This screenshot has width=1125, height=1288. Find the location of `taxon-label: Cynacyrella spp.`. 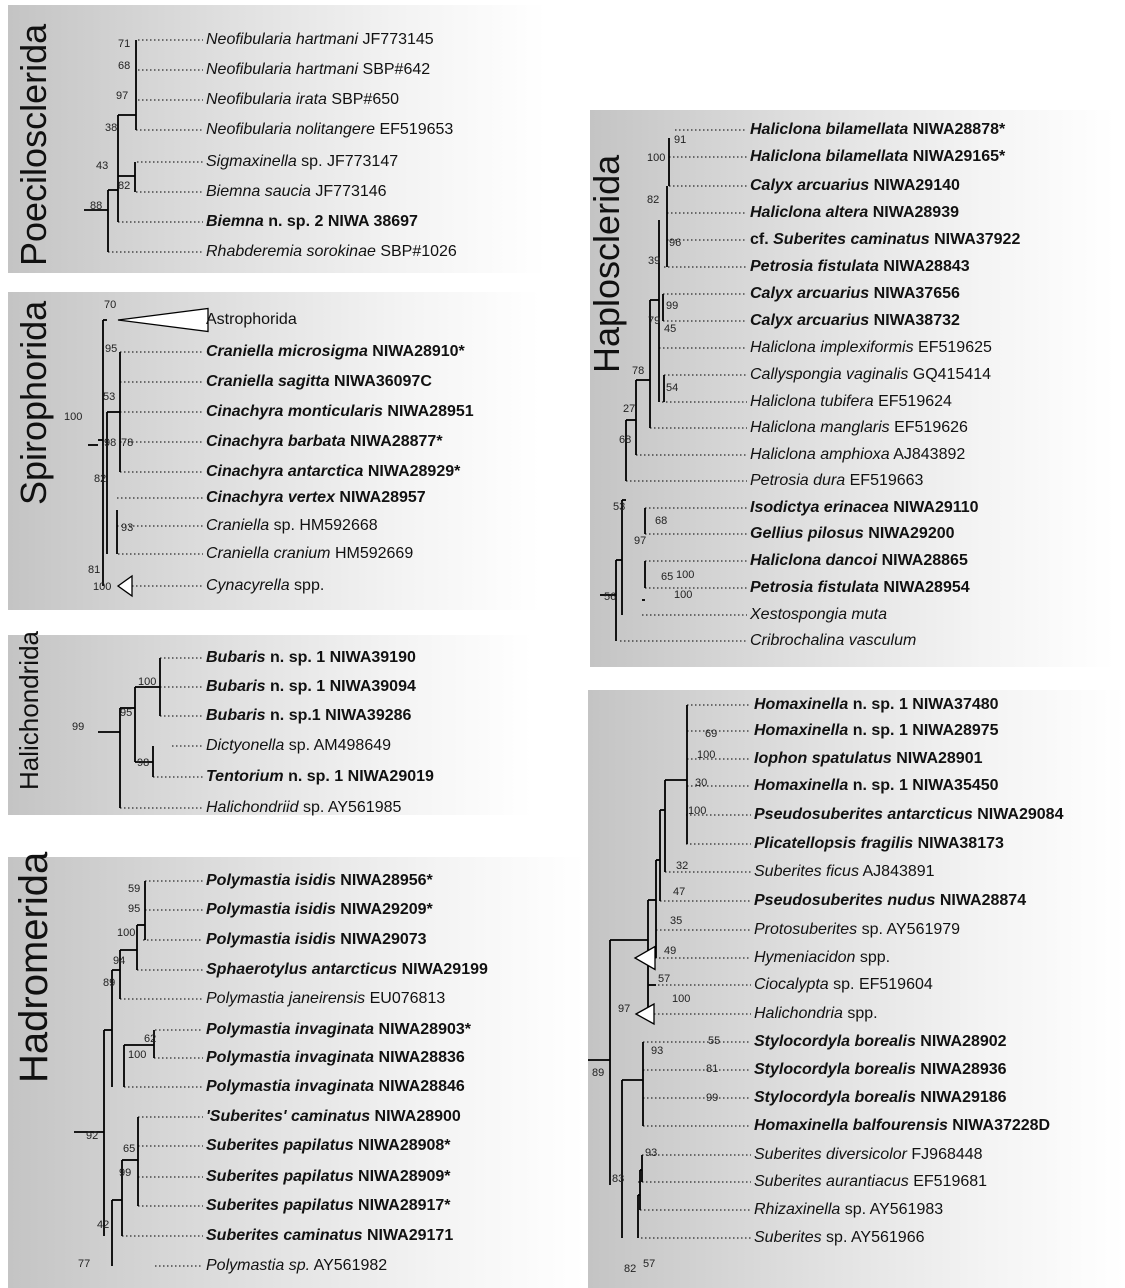

taxon-label: Cynacyrella spp. is located at coordinates (265, 586).